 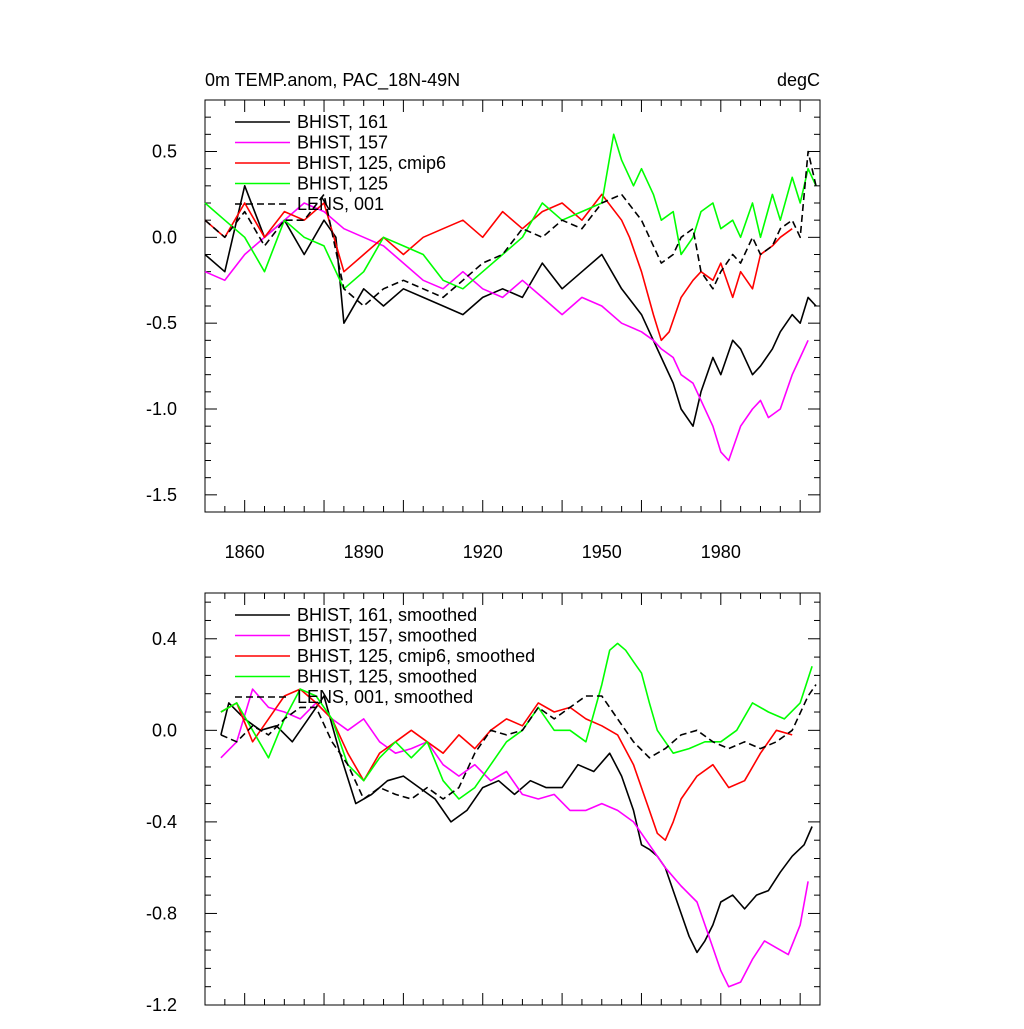 What do you see at coordinates (161, 1005) in the screenshot?
I see `y-tick-label: -1.2` at bounding box center [161, 1005].